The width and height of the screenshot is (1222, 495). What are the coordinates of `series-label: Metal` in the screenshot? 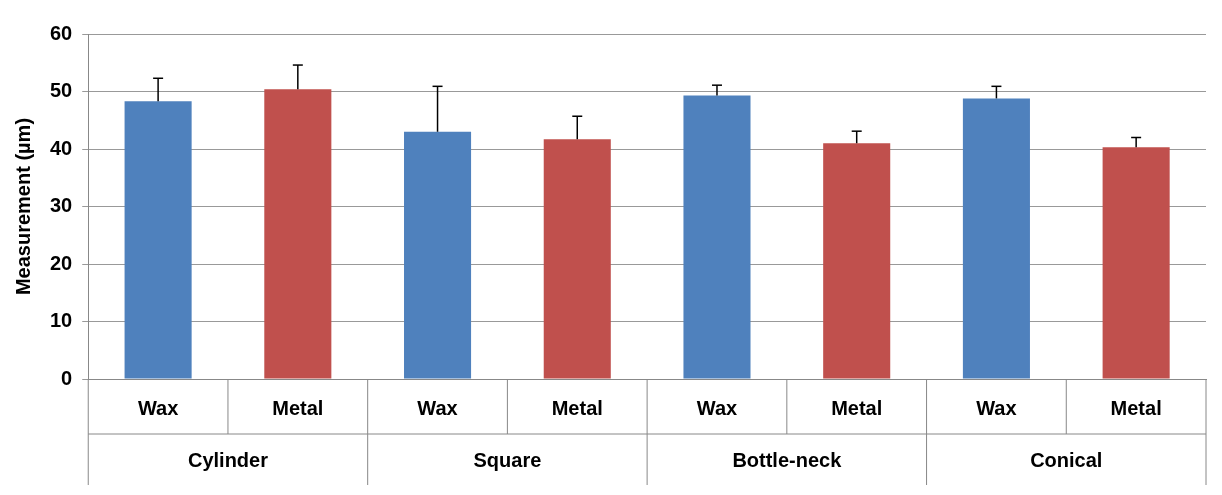 It's located at (298, 407).